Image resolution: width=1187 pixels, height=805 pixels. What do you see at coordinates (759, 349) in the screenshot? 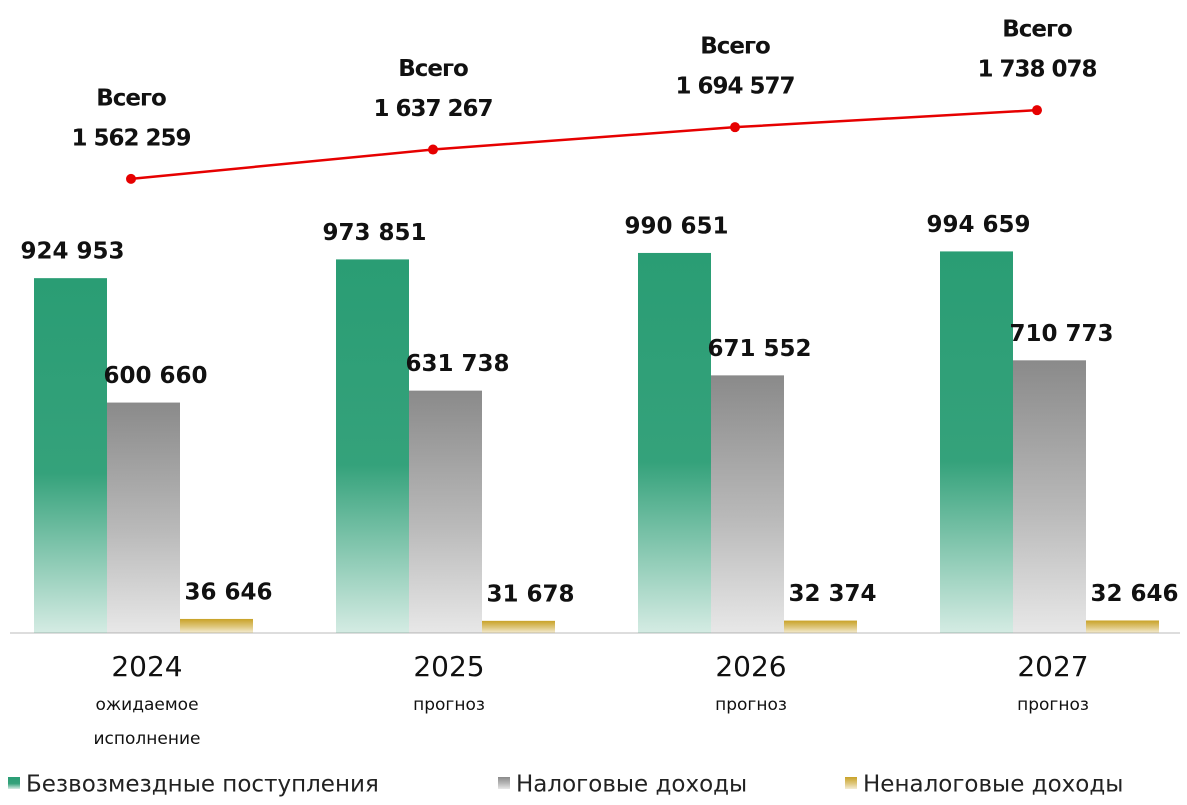
I see `value-label: 671 552` at bounding box center [759, 349].